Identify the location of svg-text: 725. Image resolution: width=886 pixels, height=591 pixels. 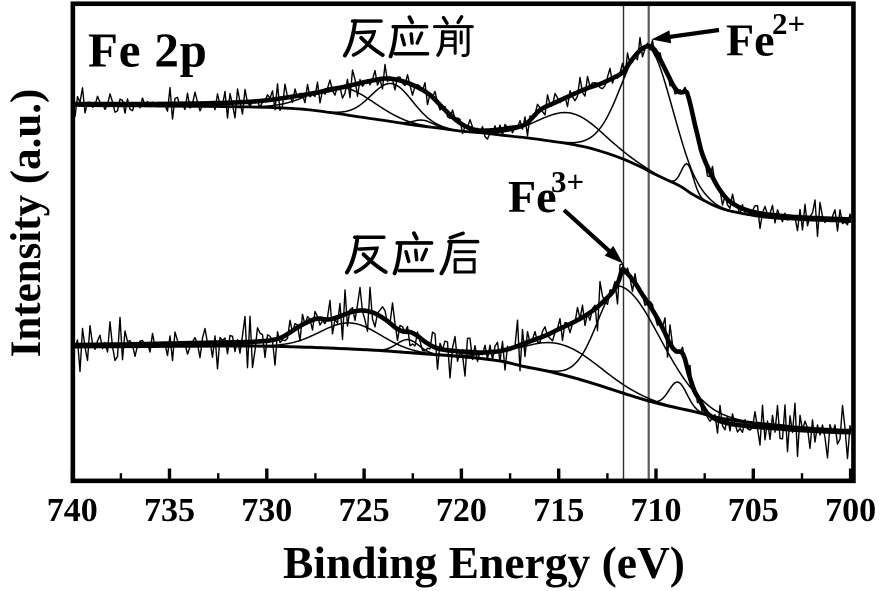
(364, 510).